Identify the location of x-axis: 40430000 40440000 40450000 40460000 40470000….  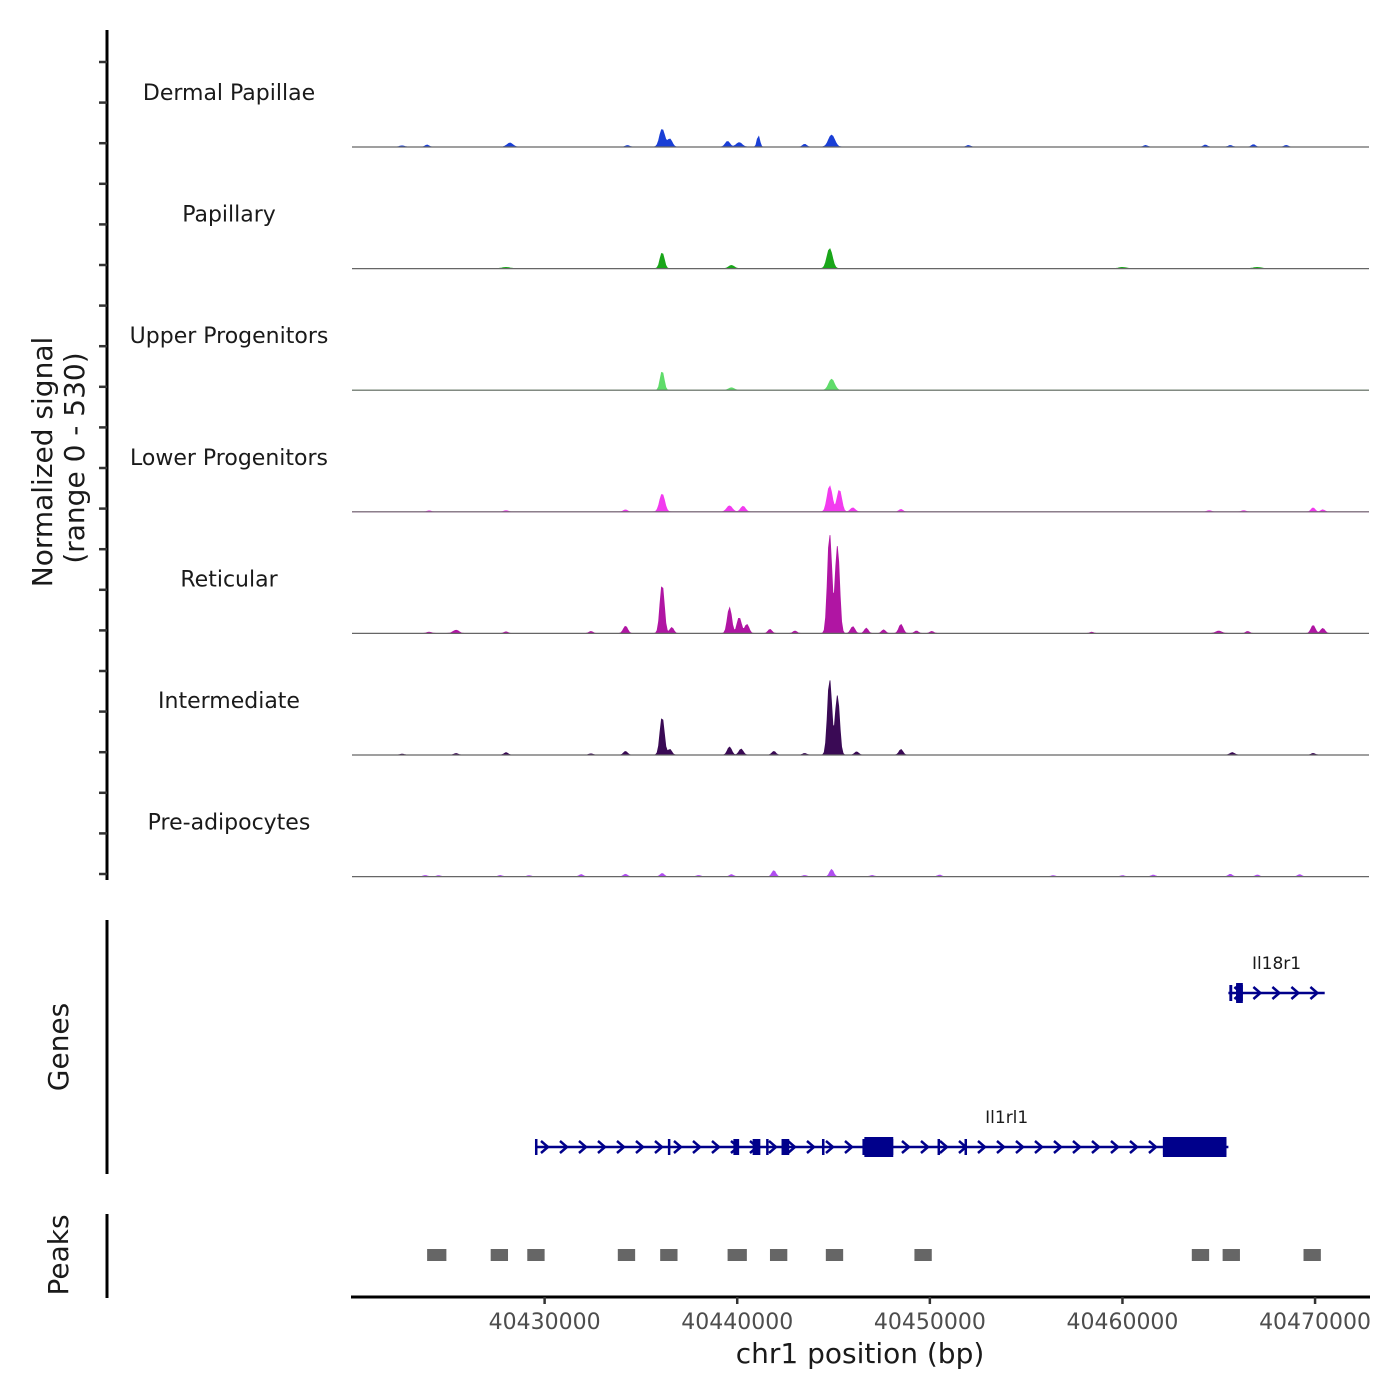
(861, 1332).